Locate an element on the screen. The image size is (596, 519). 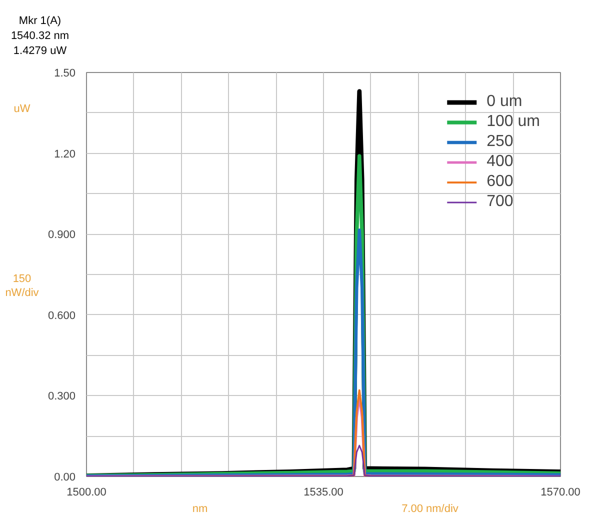
legend-label: 700 is located at coordinates (500, 202).